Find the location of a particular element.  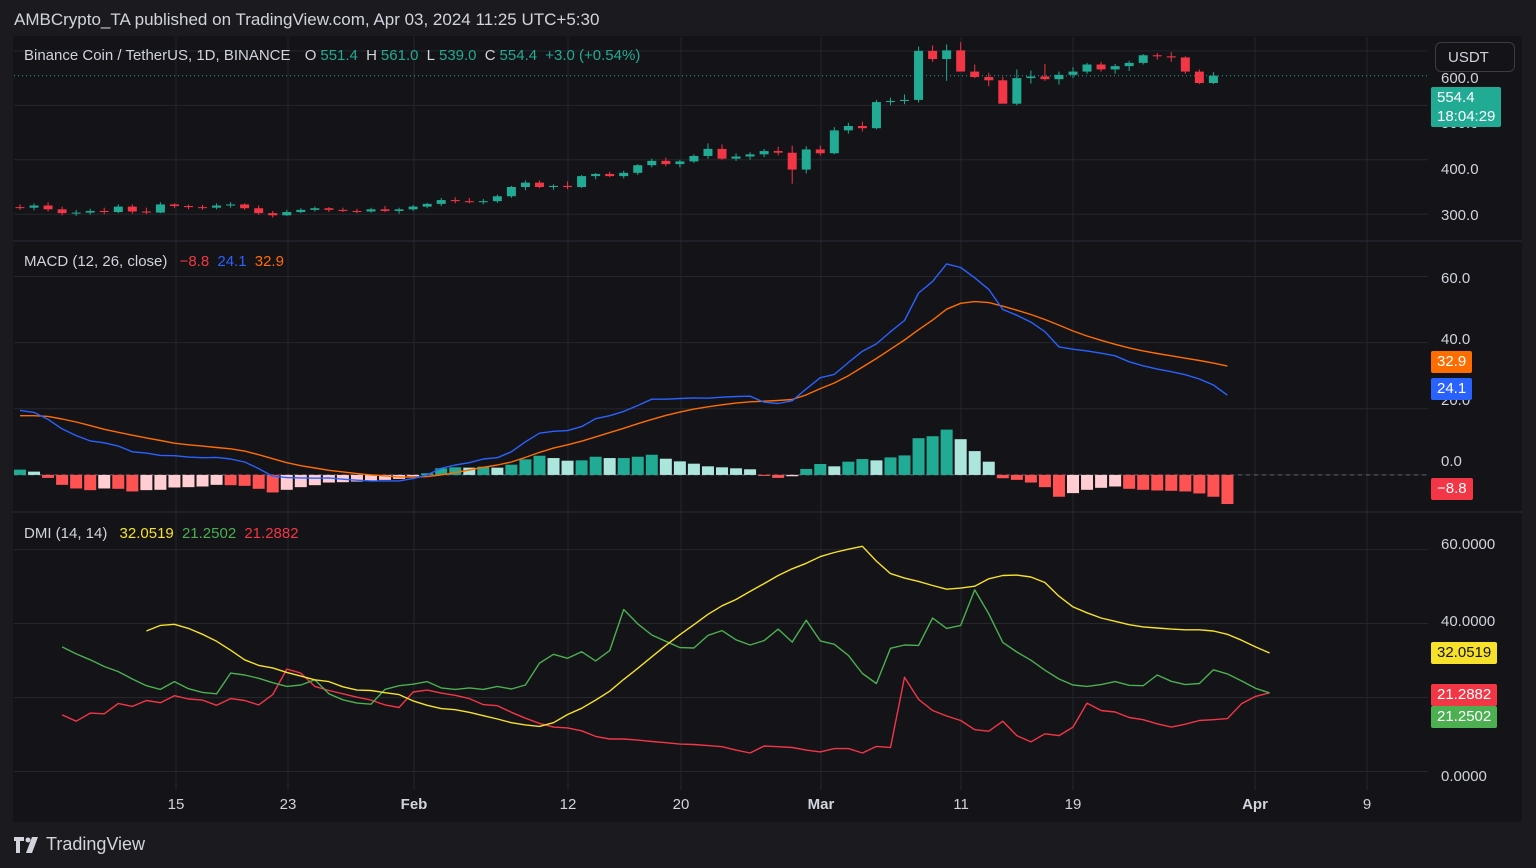

ohlc-high: 561.0 is located at coordinates (399, 55).